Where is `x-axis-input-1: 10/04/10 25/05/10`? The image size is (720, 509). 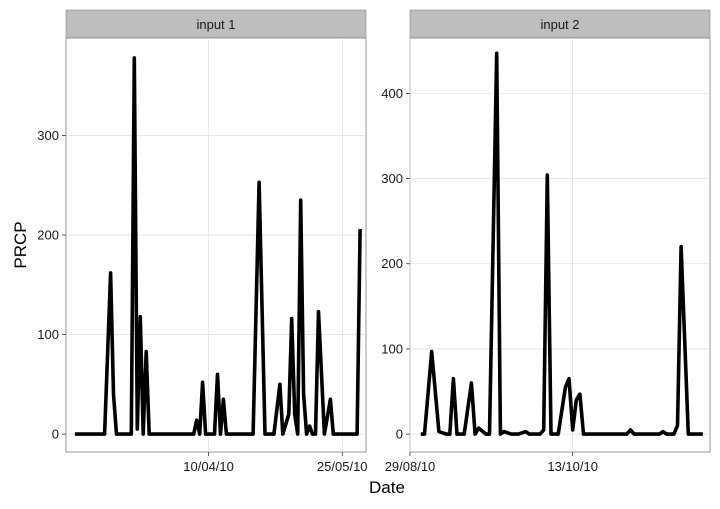
x-axis-input-1: 10/04/10 25/05/10 is located at coordinates (275, 463).